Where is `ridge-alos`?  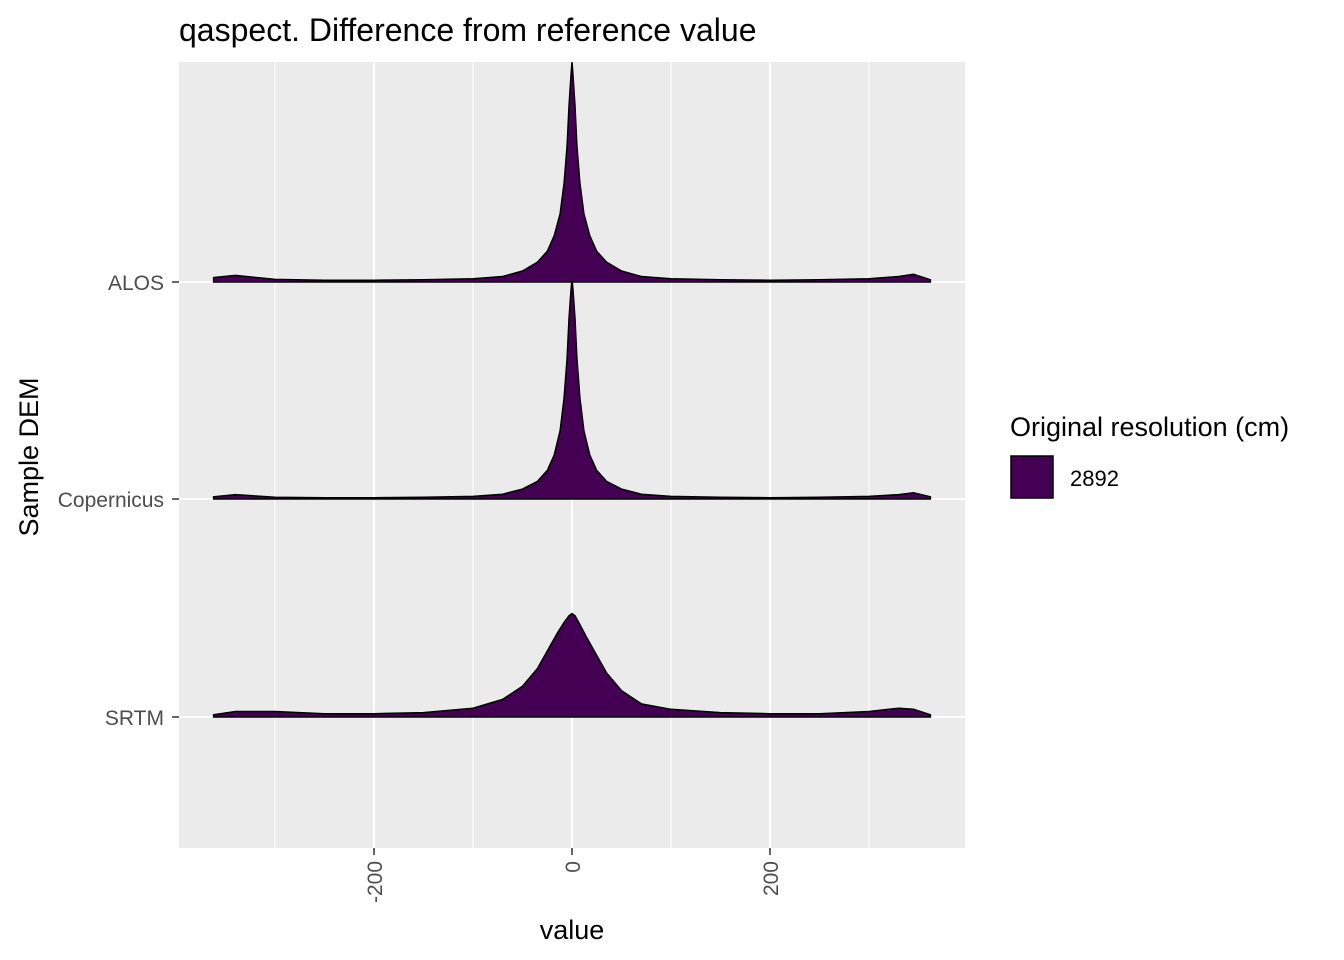
ridge-alos is located at coordinates (572, 172).